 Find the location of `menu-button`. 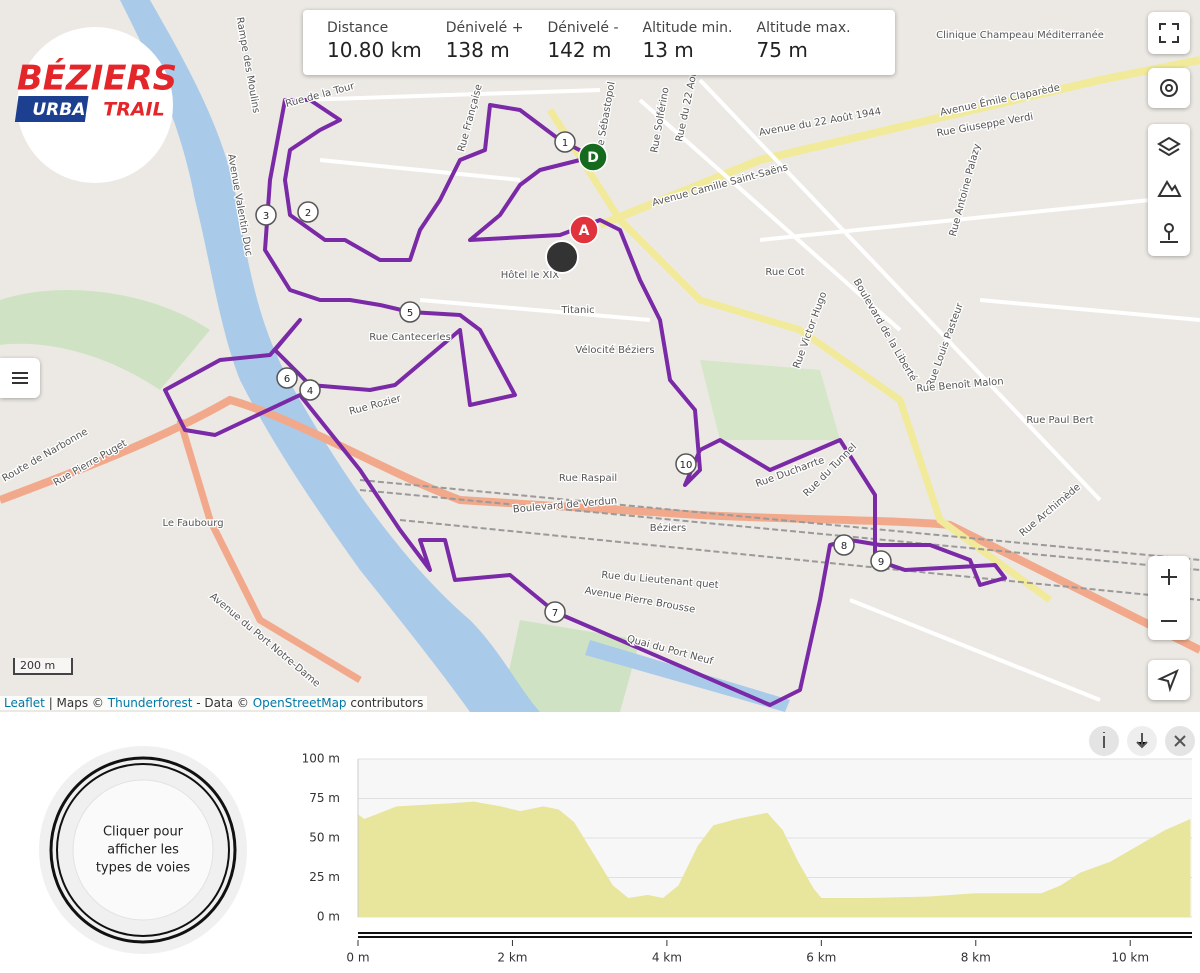

menu-button is located at coordinates (20, 378).